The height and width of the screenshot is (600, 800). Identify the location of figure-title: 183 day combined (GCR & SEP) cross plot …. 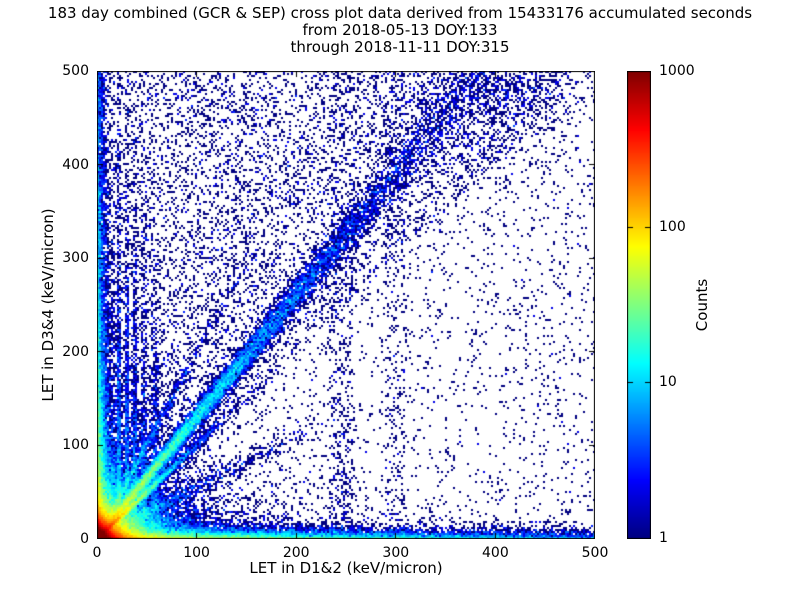
(400, 13).